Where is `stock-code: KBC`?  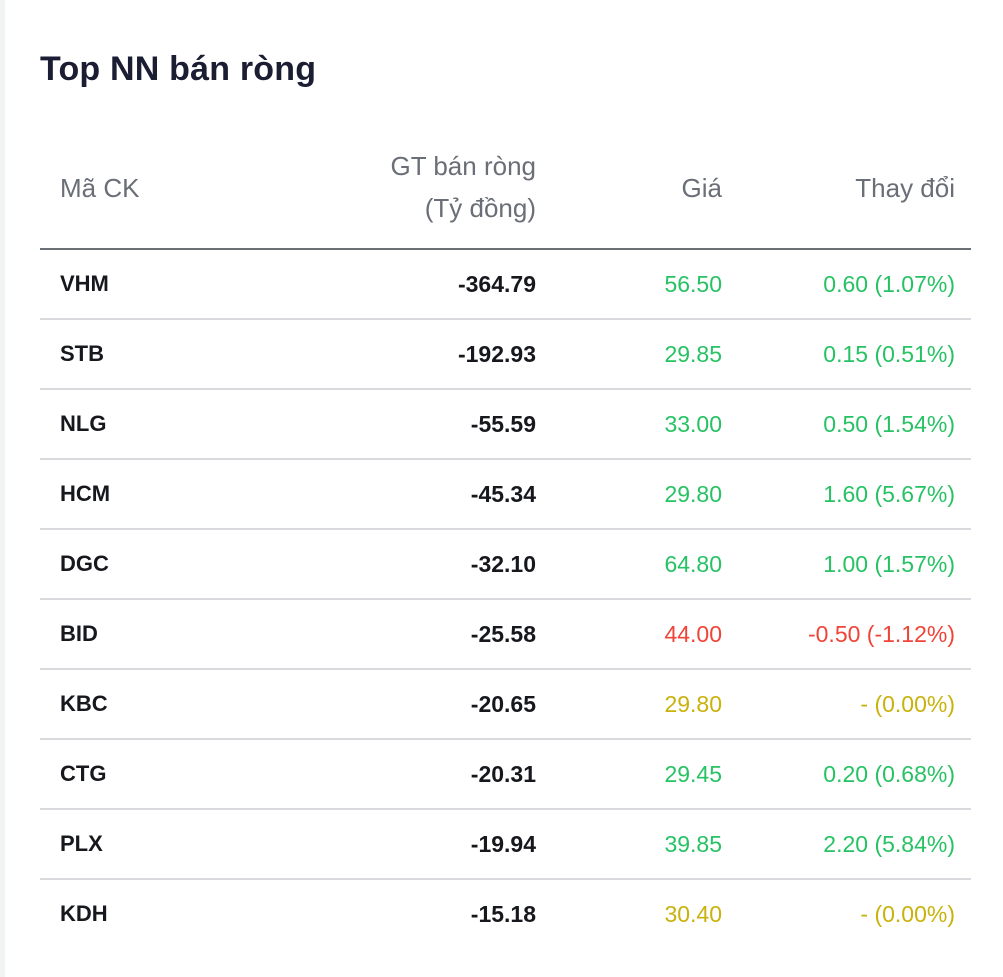 stock-code: KBC is located at coordinates (84, 703).